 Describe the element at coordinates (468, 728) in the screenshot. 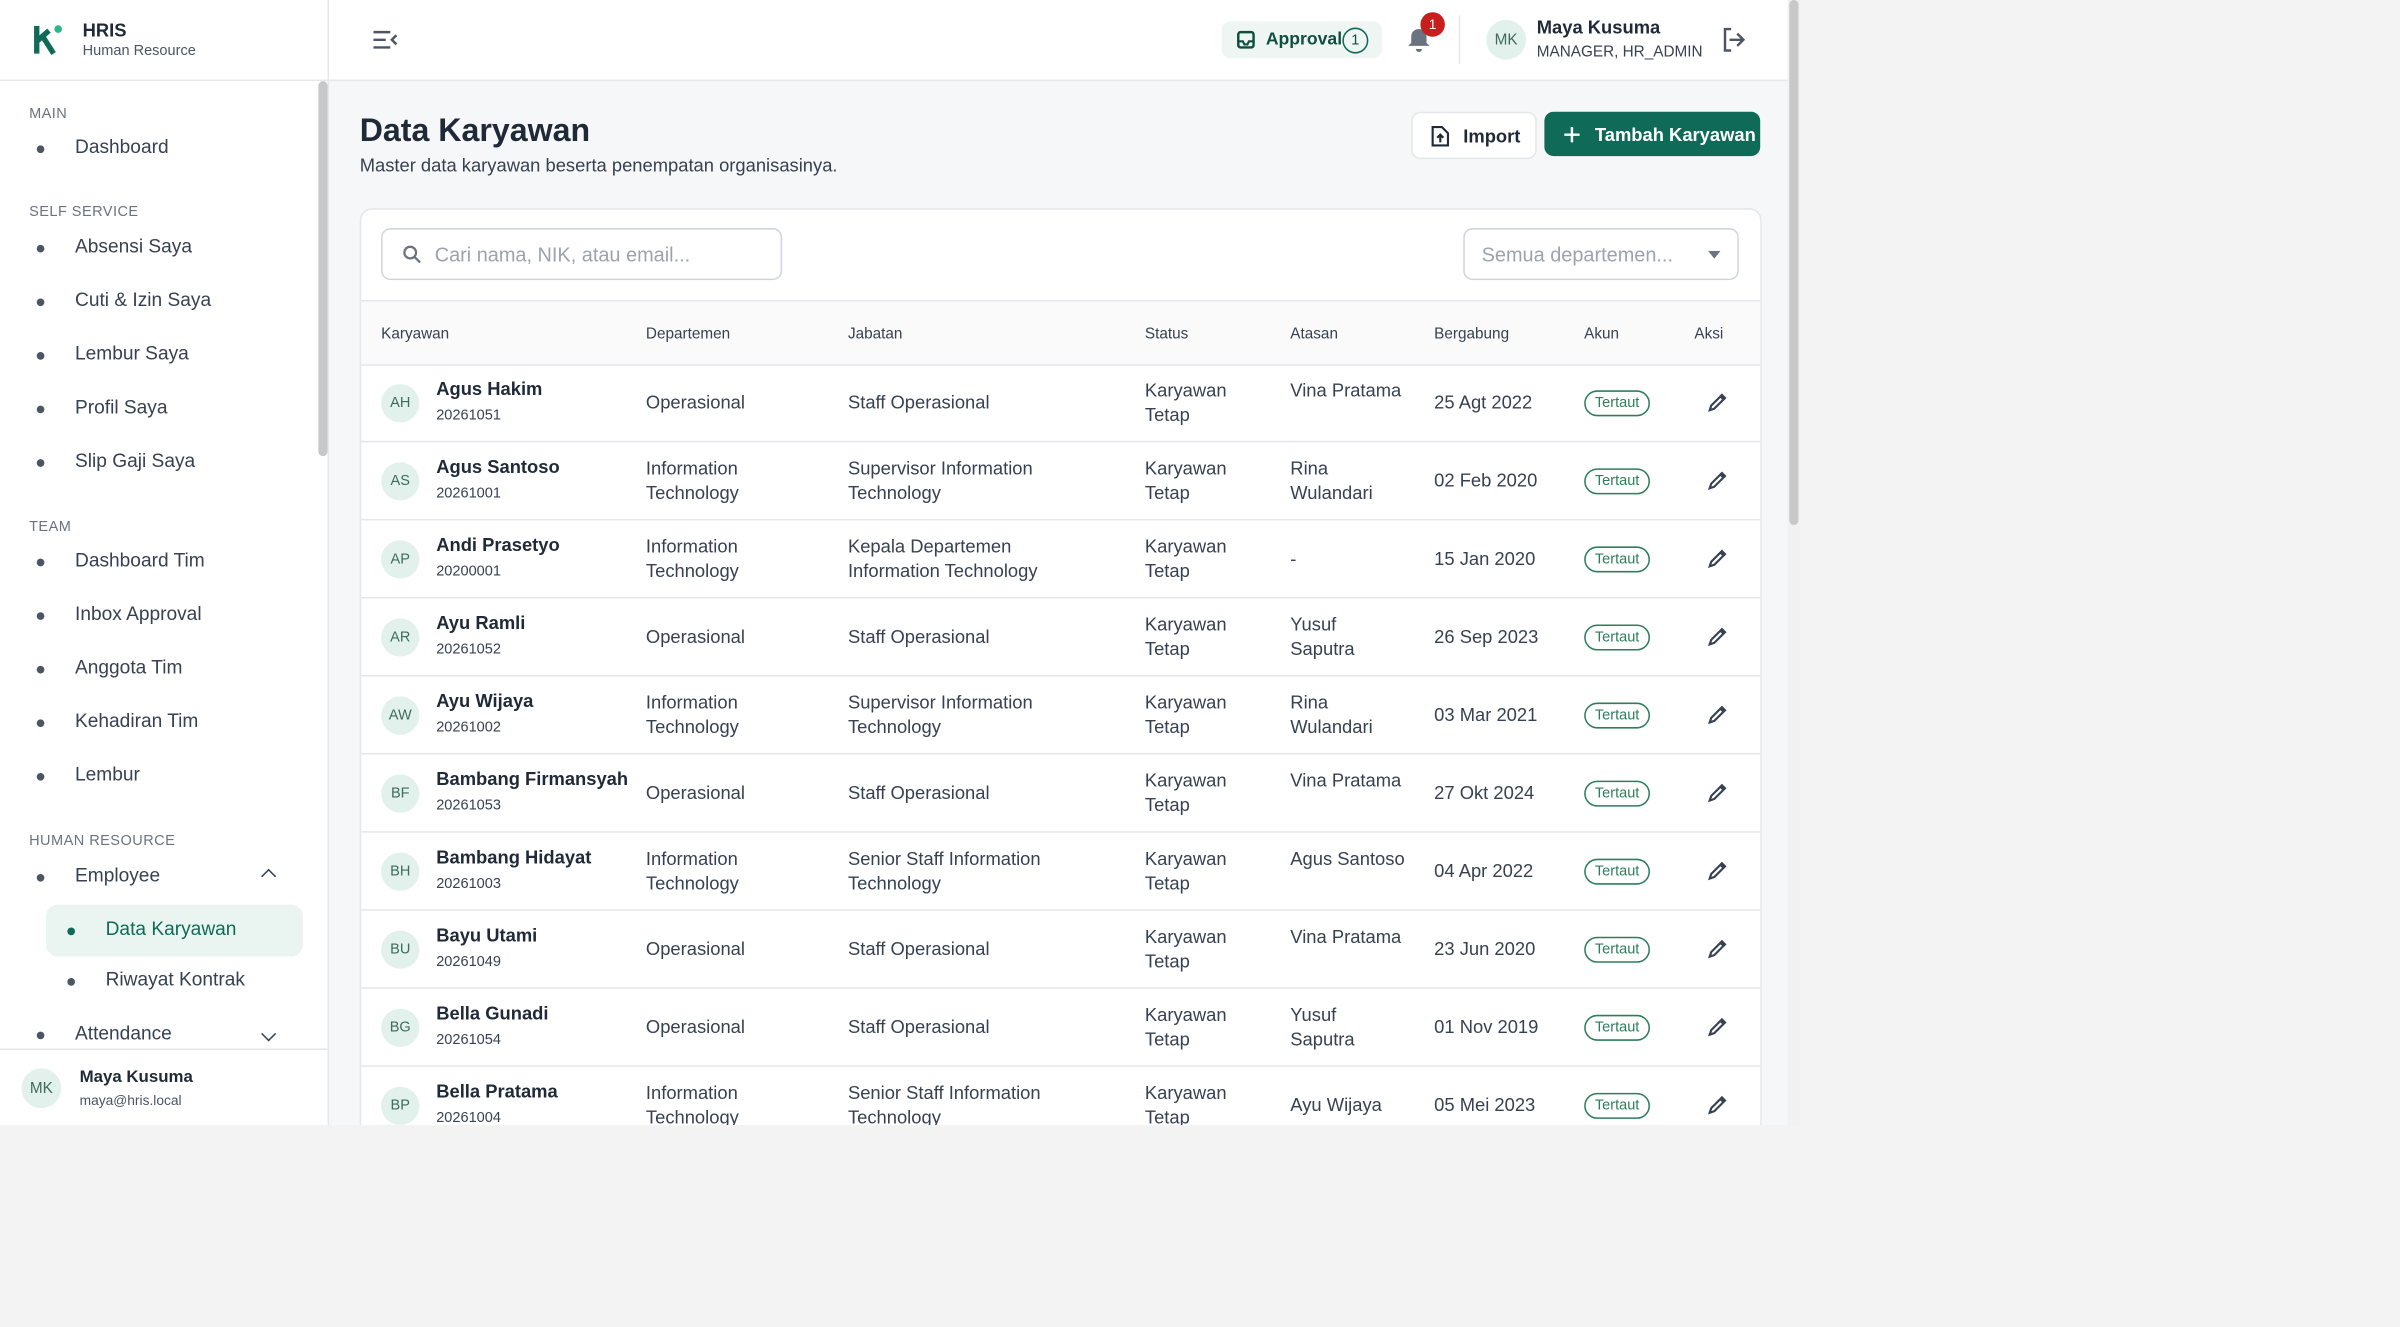

I see `employee-nik: 20261002` at that location.